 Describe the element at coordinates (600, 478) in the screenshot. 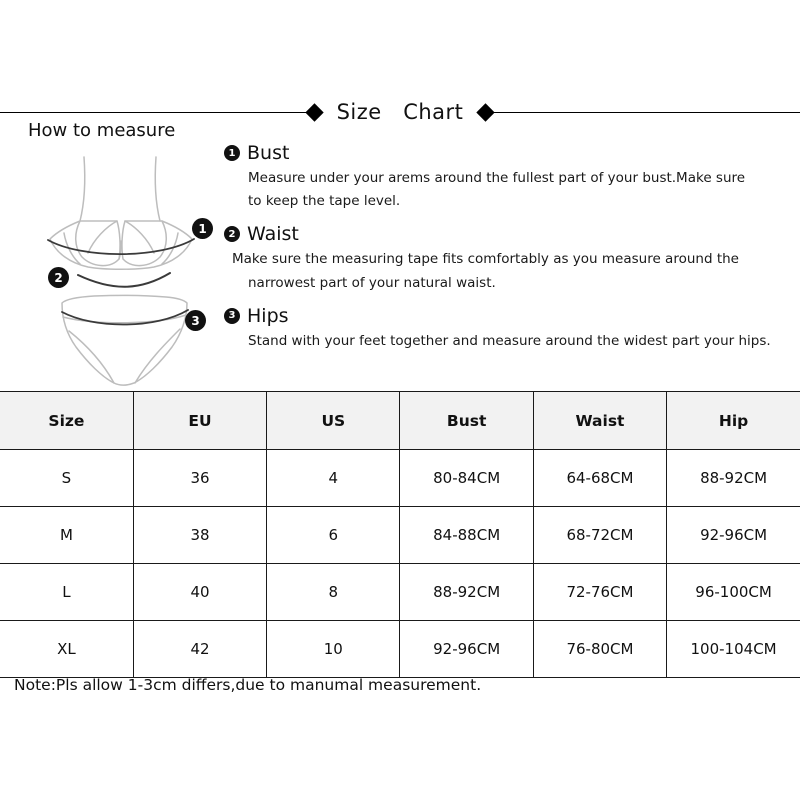

I see `cell-waist: 64-68CM` at that location.